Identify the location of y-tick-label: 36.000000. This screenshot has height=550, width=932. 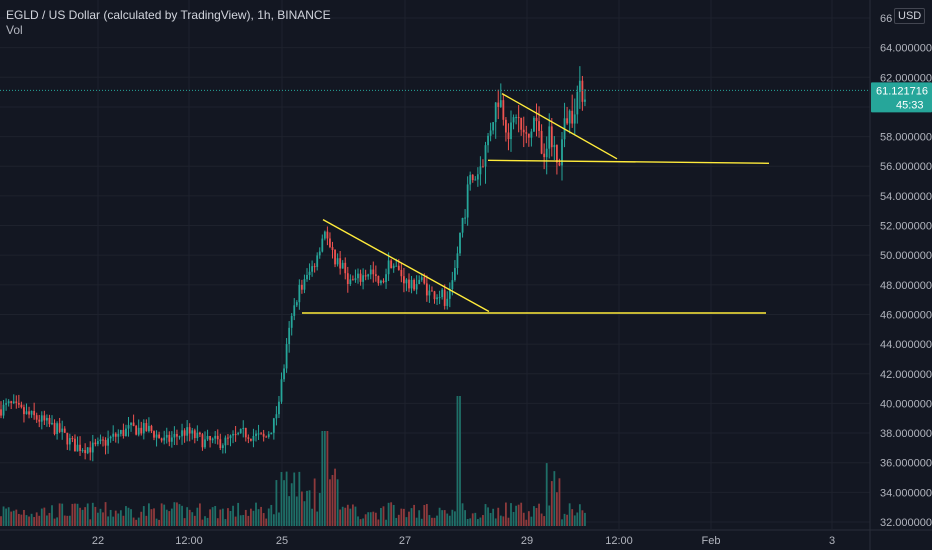
(906, 464).